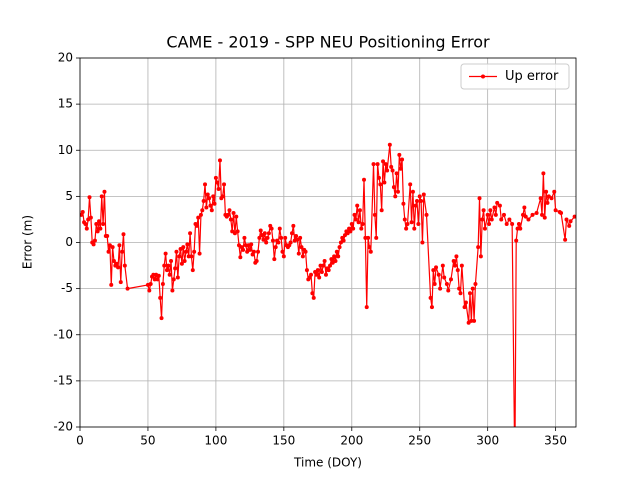  What do you see at coordinates (487, 441) in the screenshot?
I see `x-tick-label: 300` at bounding box center [487, 441].